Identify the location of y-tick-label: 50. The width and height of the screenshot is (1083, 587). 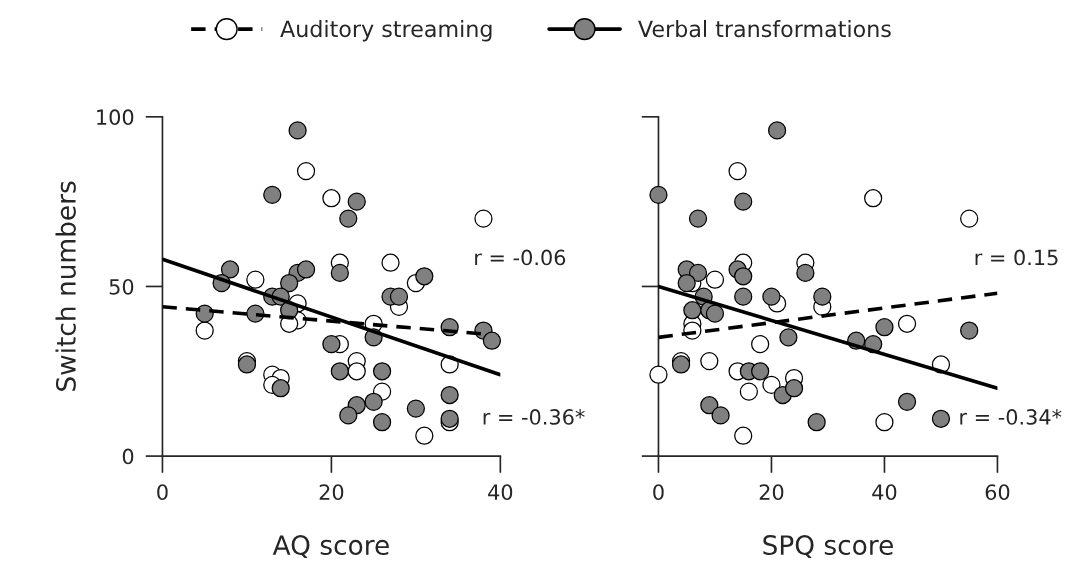
(121, 286).